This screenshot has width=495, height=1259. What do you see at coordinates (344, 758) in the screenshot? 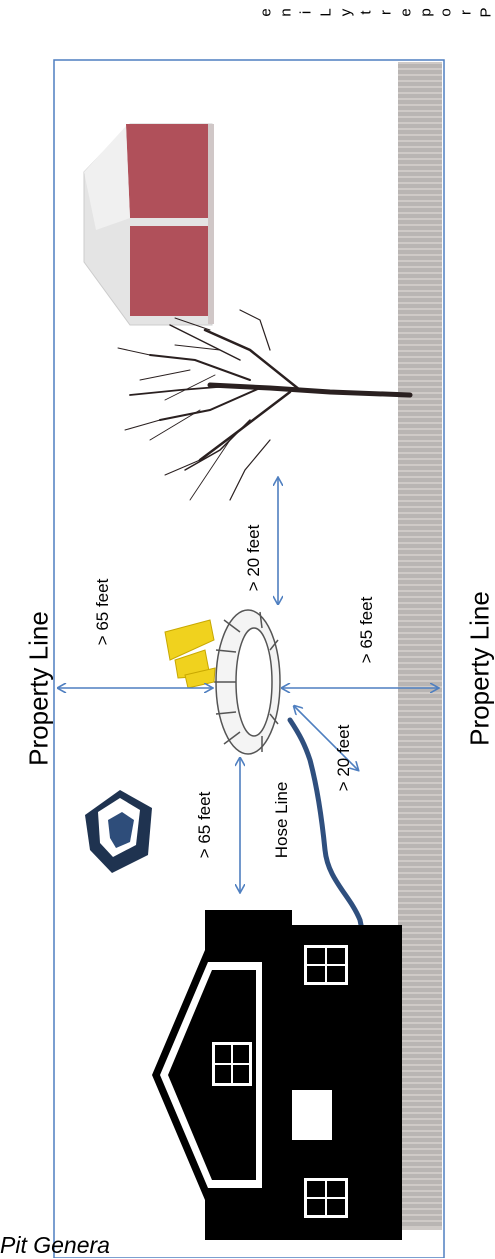
I see `distance-label-hose: > 20 feet` at bounding box center [344, 758].